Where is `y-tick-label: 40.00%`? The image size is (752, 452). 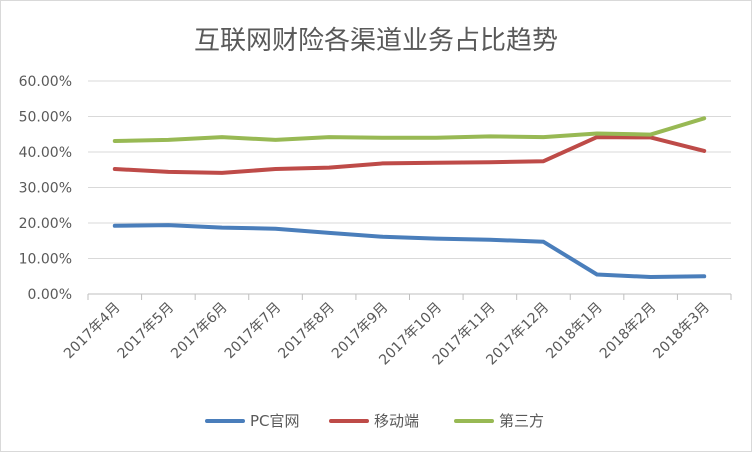
y-tick-label: 40.00% is located at coordinates (45, 153).